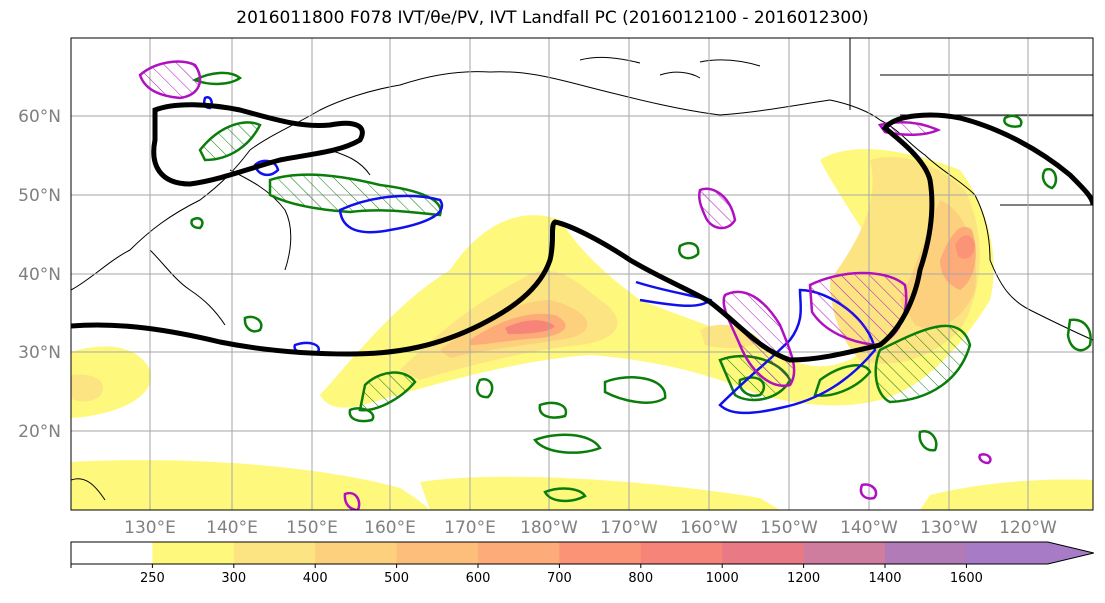  I want to click on lat-label: 20°N, so click(39, 432).